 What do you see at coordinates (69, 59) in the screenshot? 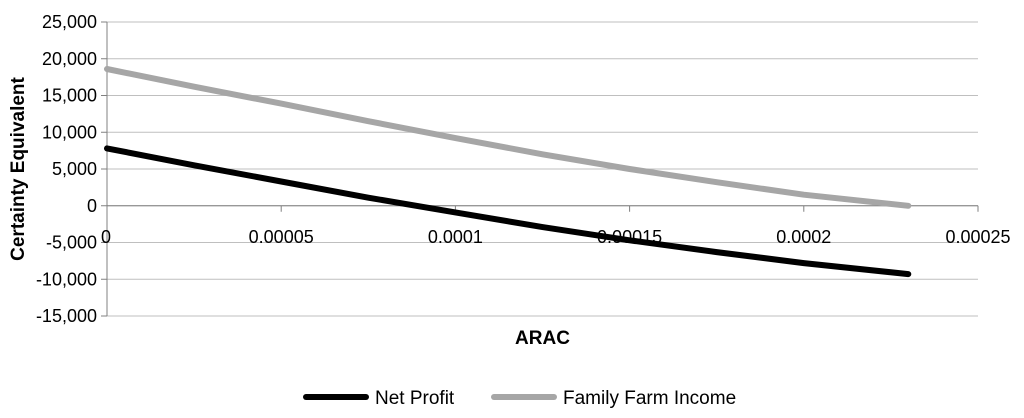
I see `y-tick-label: 20,000` at bounding box center [69, 59].